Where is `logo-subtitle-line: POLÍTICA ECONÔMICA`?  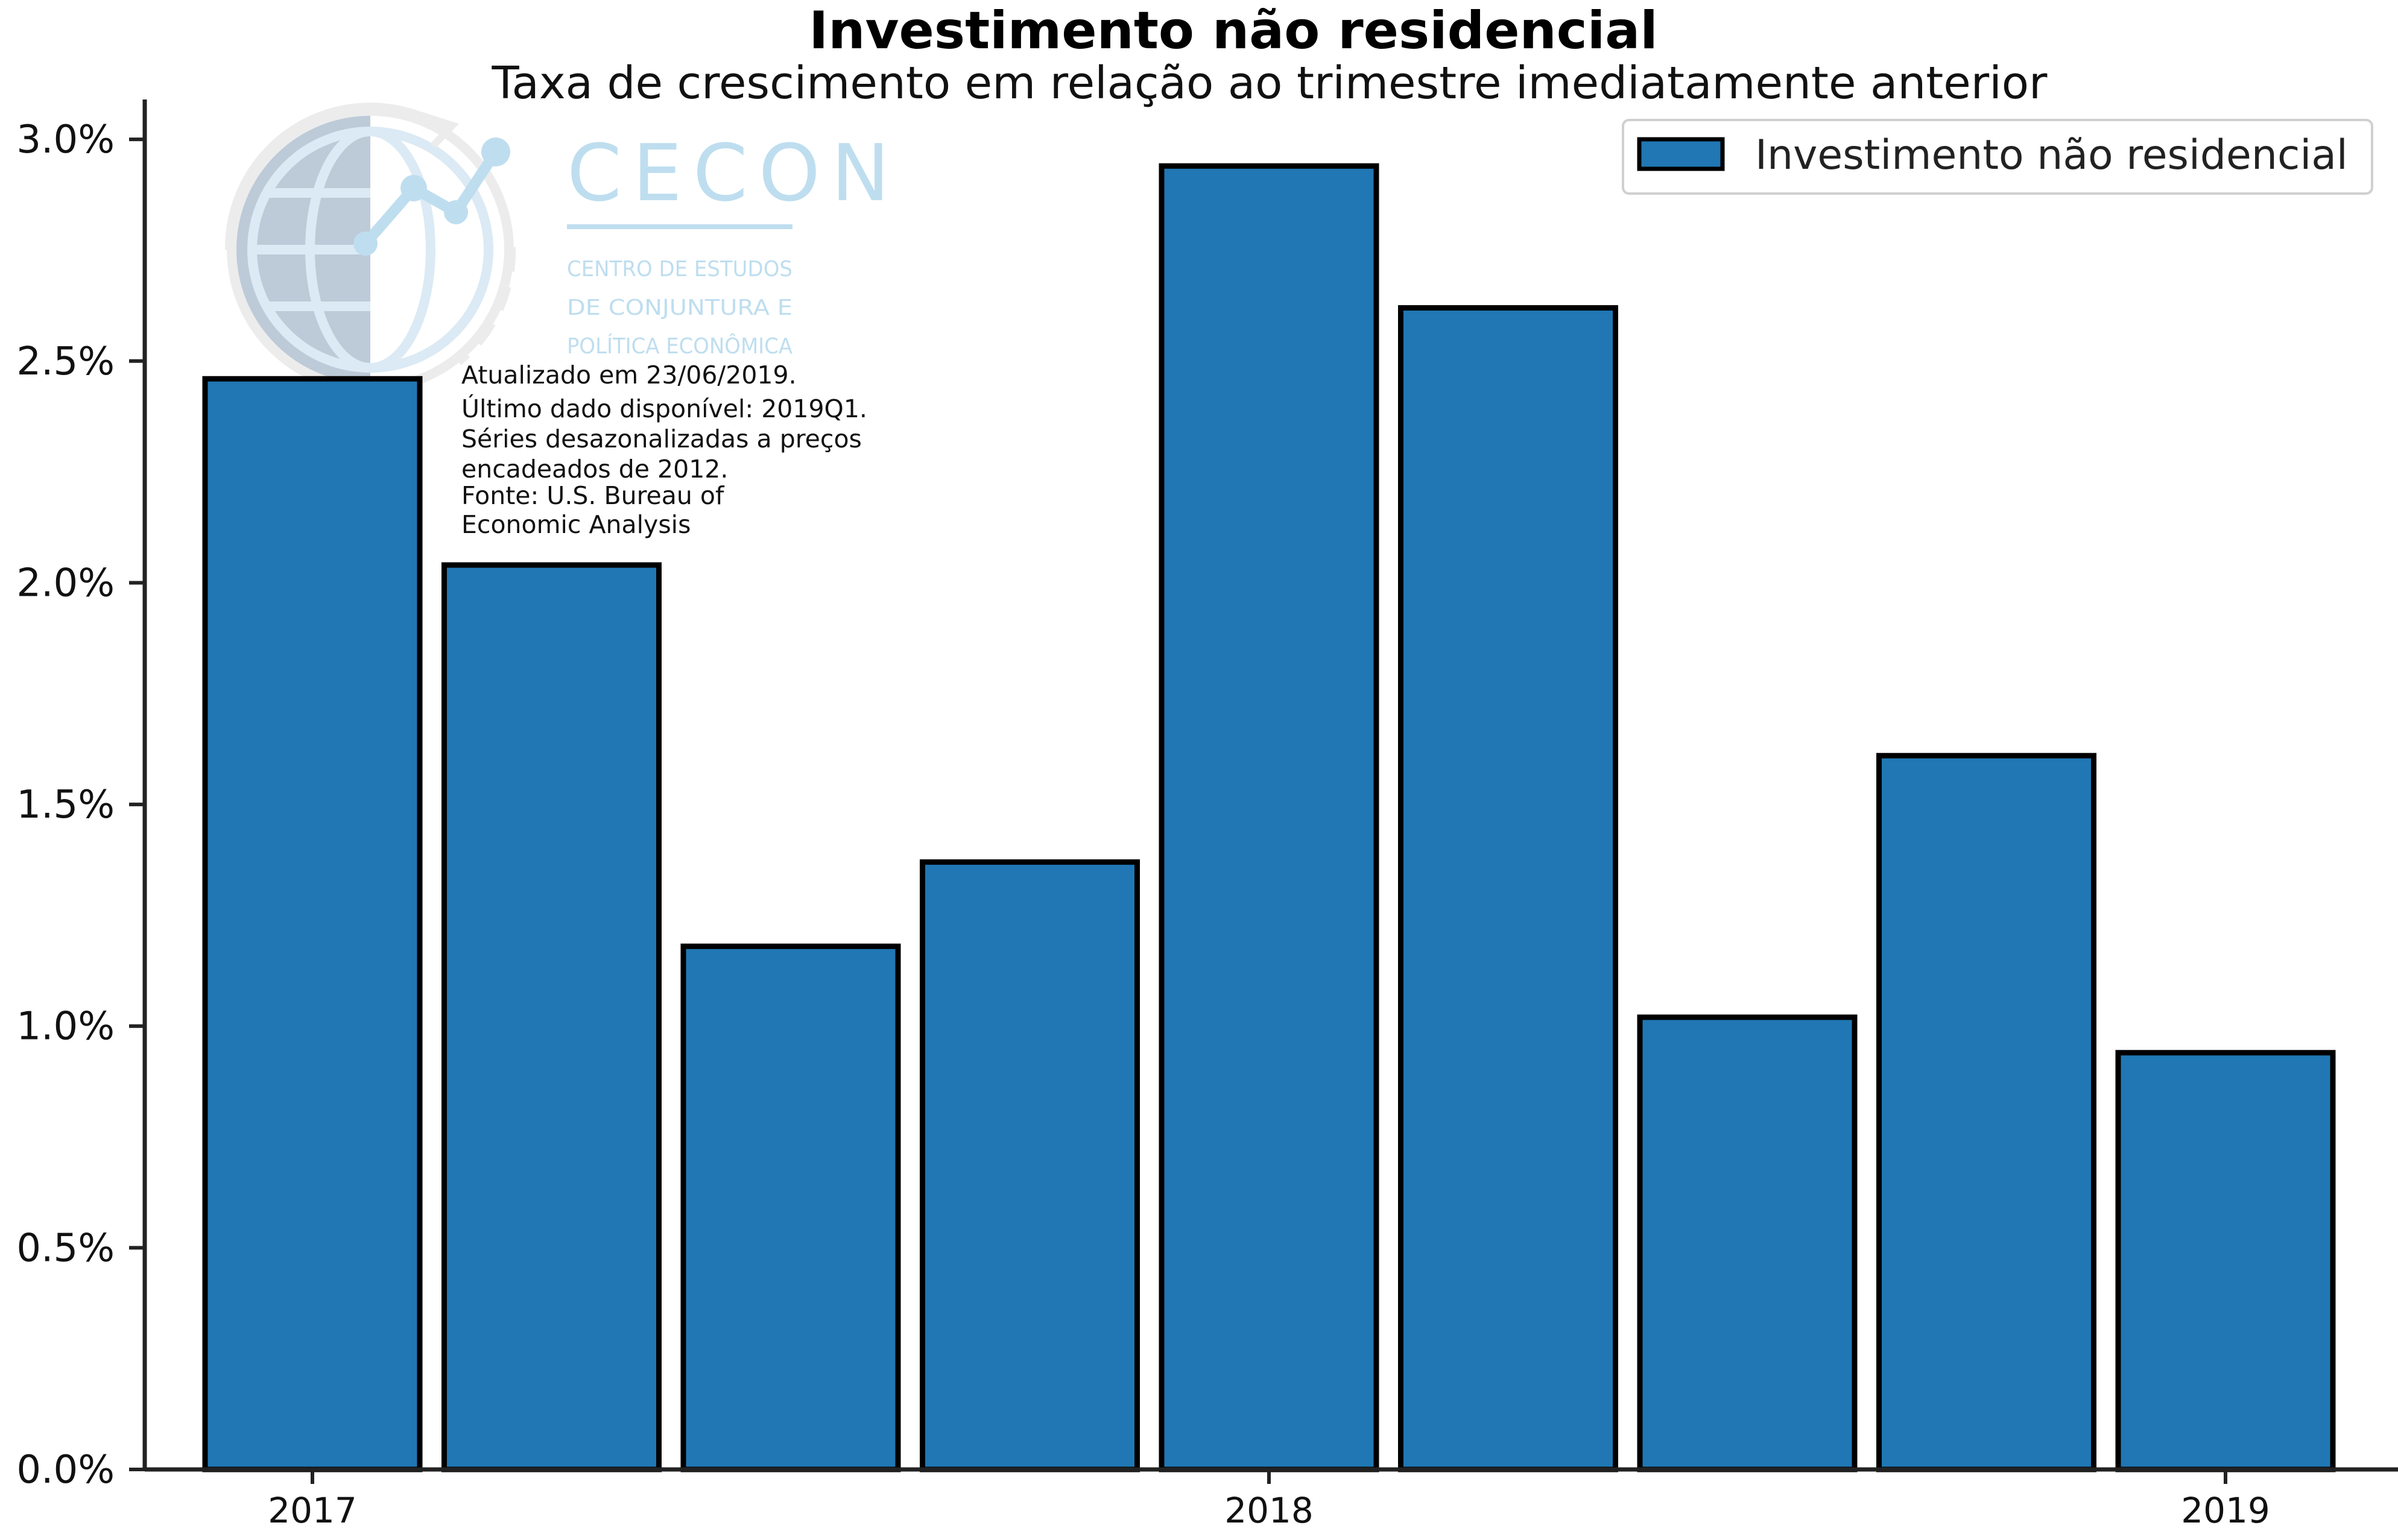 logo-subtitle-line: POLÍTICA ECONÔMICA is located at coordinates (679, 346).